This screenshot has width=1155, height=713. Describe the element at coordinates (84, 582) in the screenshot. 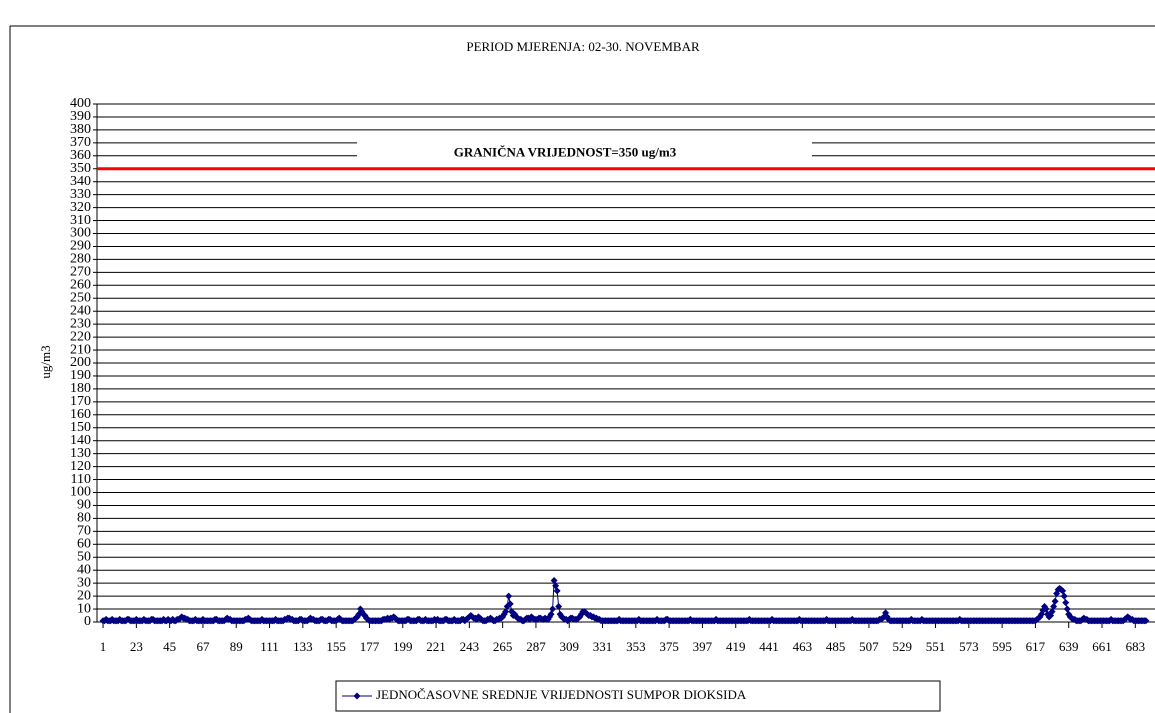

I see `y-tick-label: 30` at that location.